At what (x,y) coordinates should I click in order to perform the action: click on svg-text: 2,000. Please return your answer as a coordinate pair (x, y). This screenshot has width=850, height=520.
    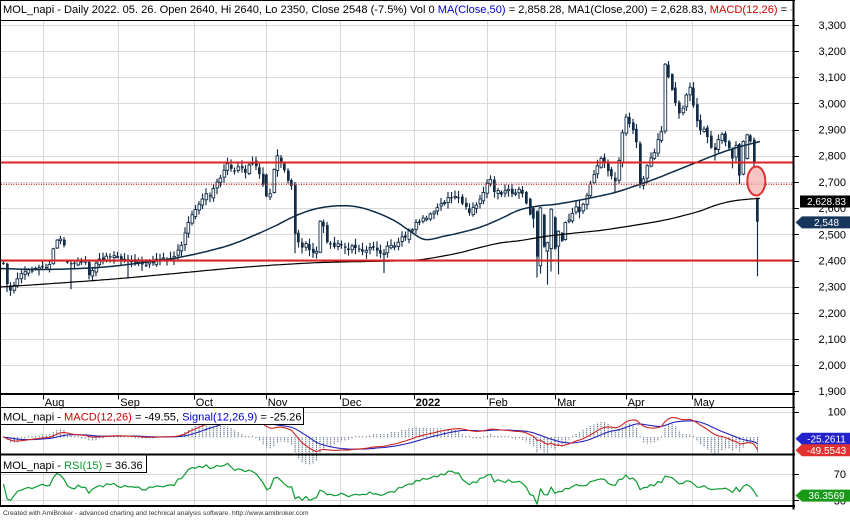
    Looking at the image, I should click on (832, 366).